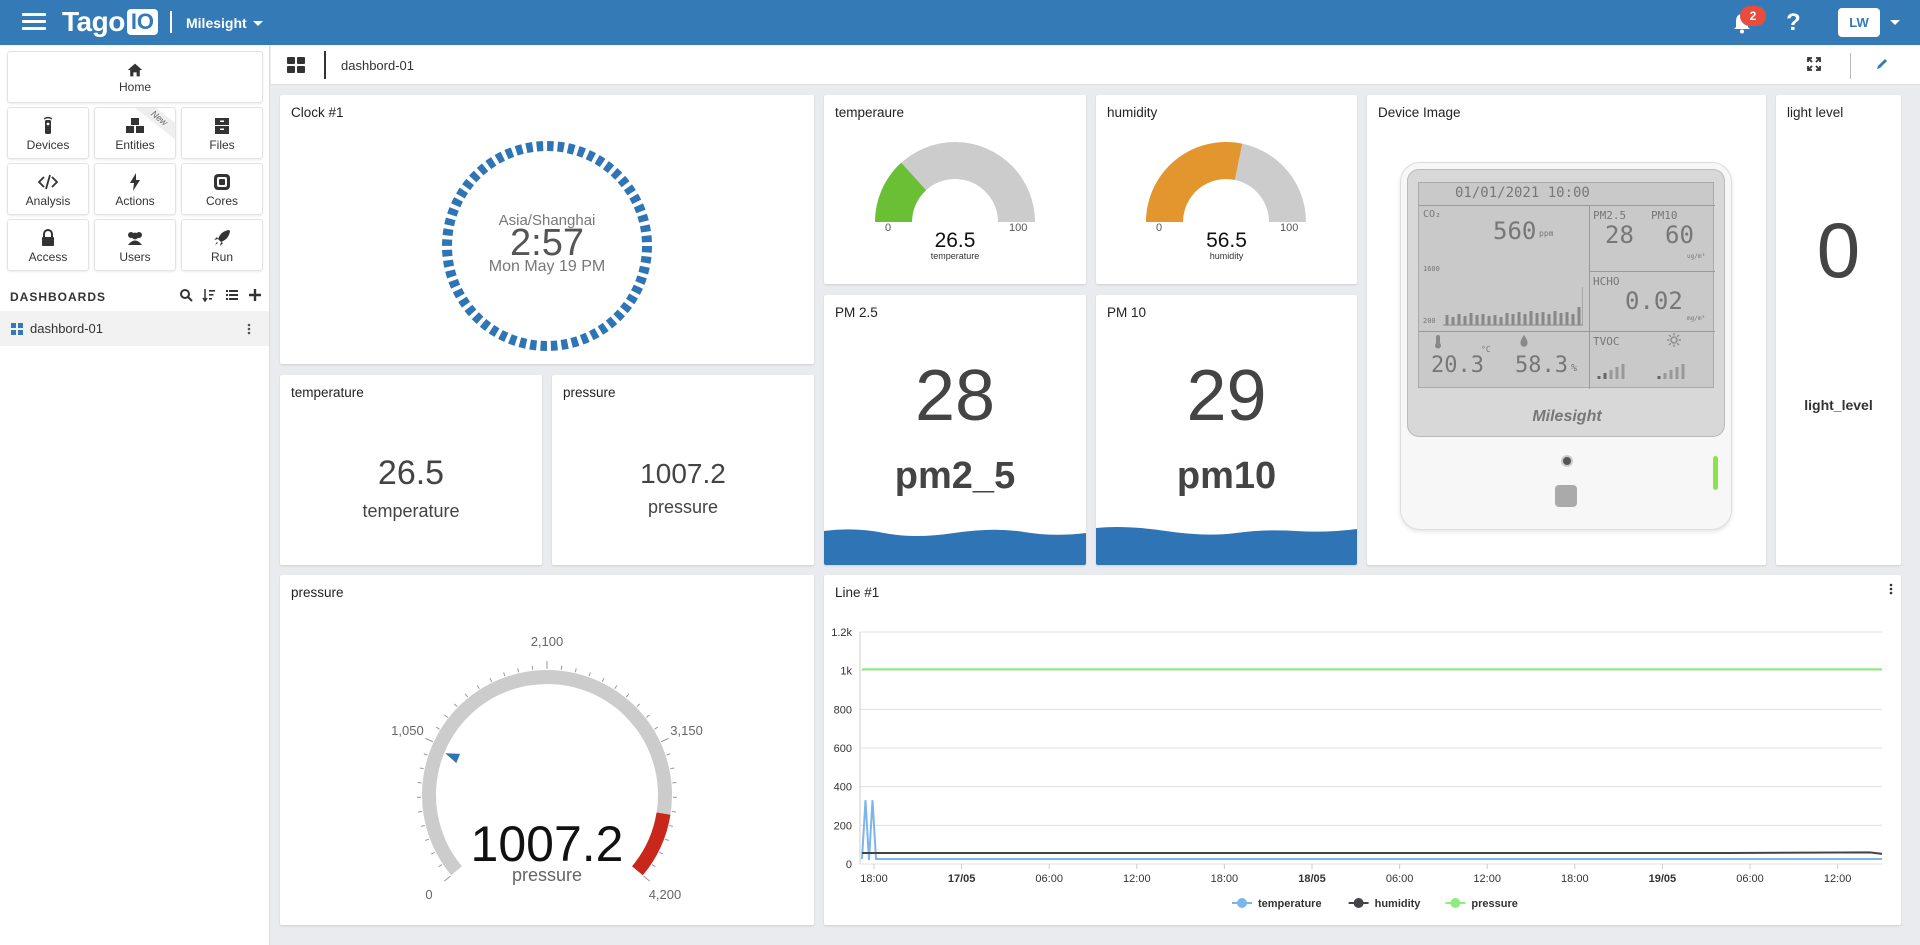 The image size is (1920, 945). Describe the element at coordinates (1641, 371) in the screenshot. I see `tvoc-light-bars` at that location.